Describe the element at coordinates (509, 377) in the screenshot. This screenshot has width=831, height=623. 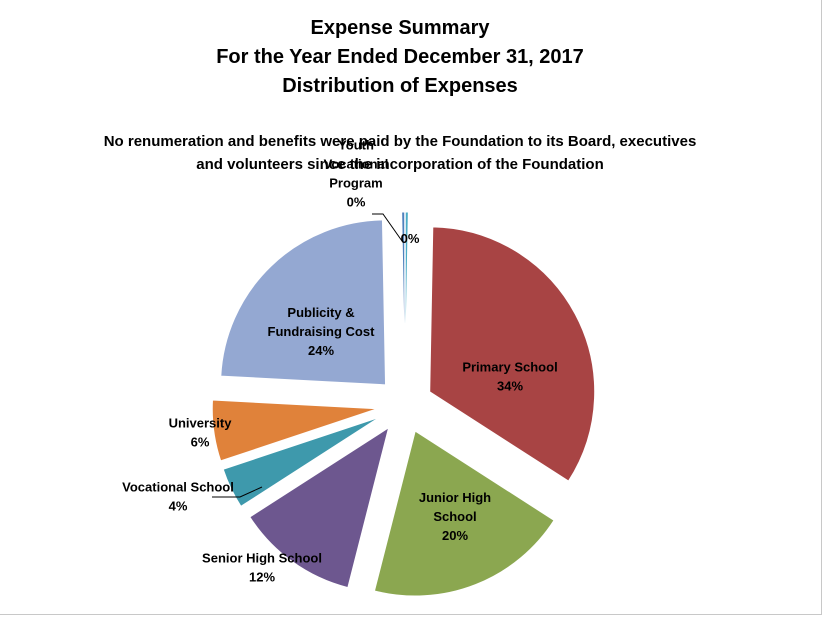
I see `data-label-primary-school: Primary School 34%` at that location.